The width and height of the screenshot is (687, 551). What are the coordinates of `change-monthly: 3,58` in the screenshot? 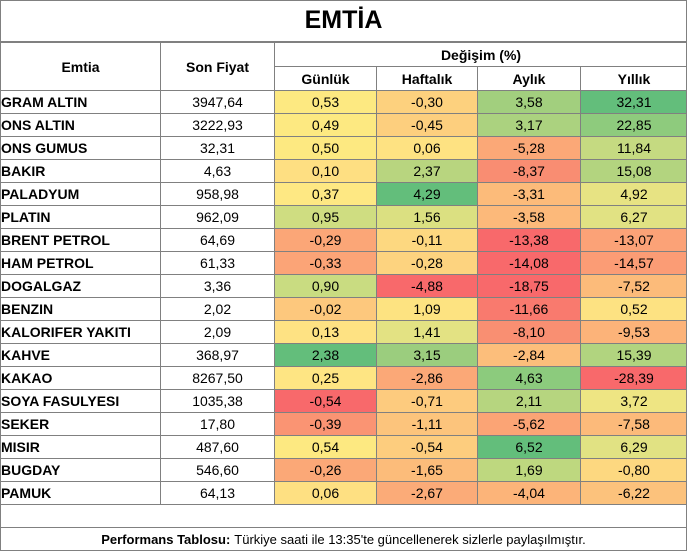 It's located at (529, 102).